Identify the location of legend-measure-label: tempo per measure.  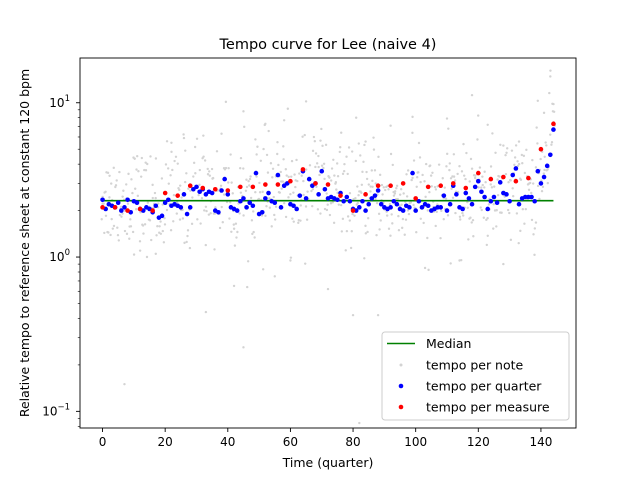
(488, 407).